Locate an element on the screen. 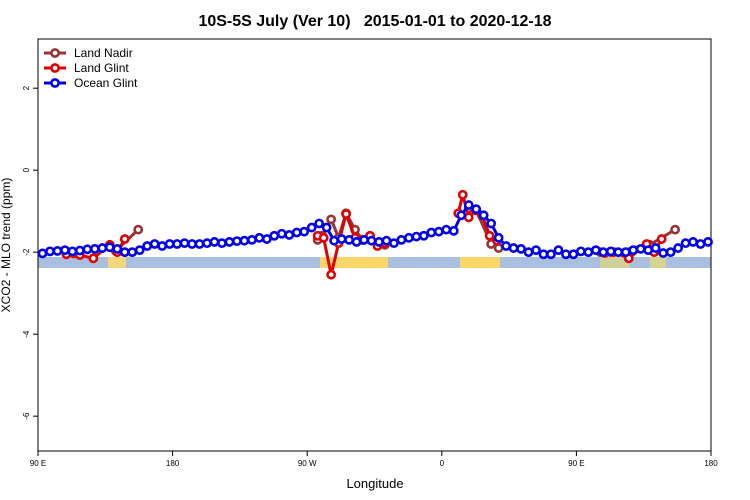 The width and height of the screenshot is (750, 500). x-tick-label: 90 W is located at coordinates (307, 463).